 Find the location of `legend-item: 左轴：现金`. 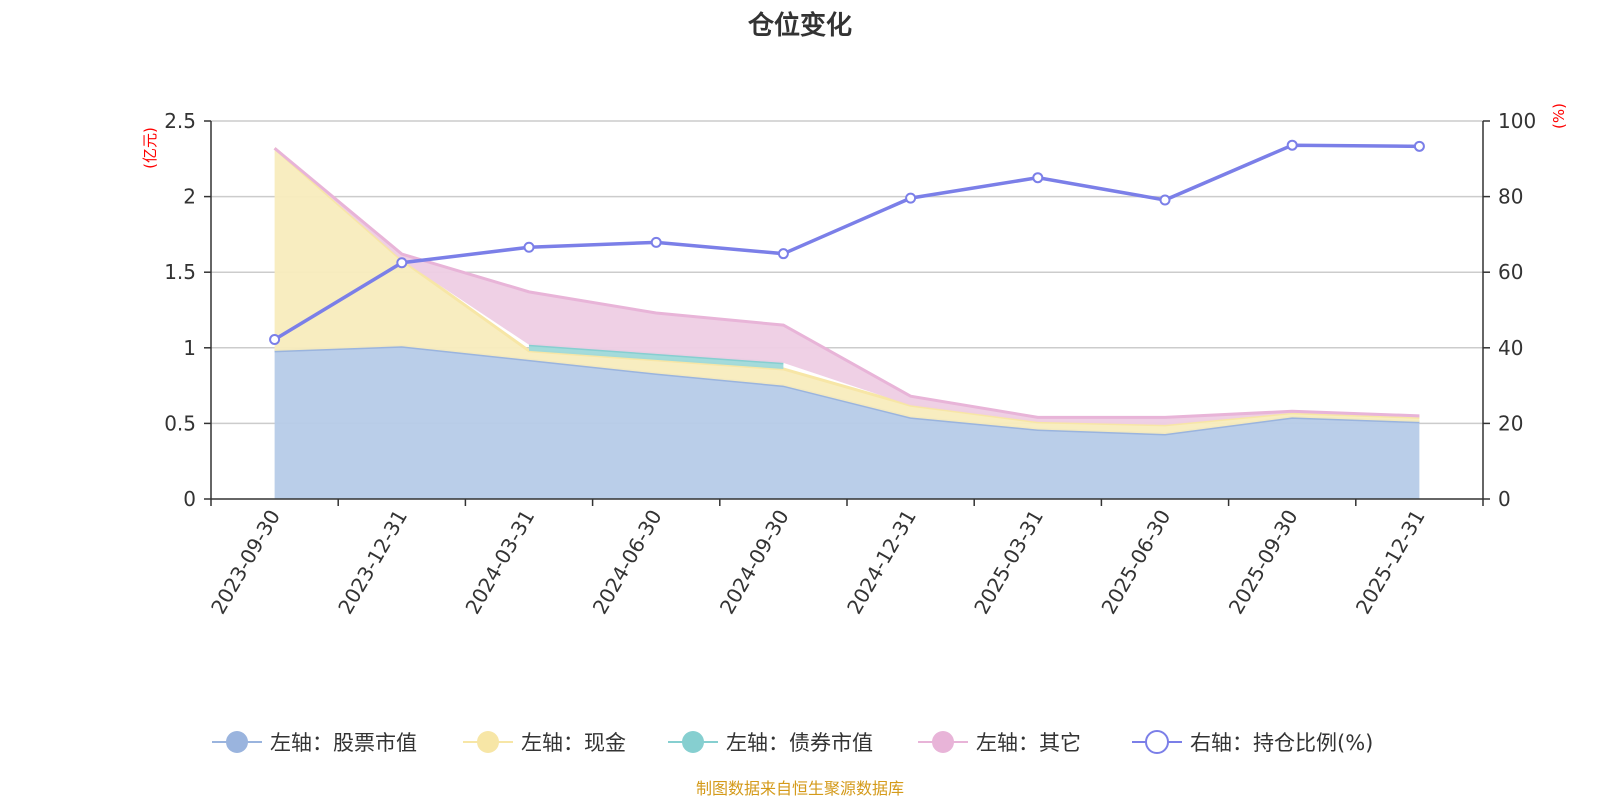

legend-item: 左轴：现金 is located at coordinates (544, 743).